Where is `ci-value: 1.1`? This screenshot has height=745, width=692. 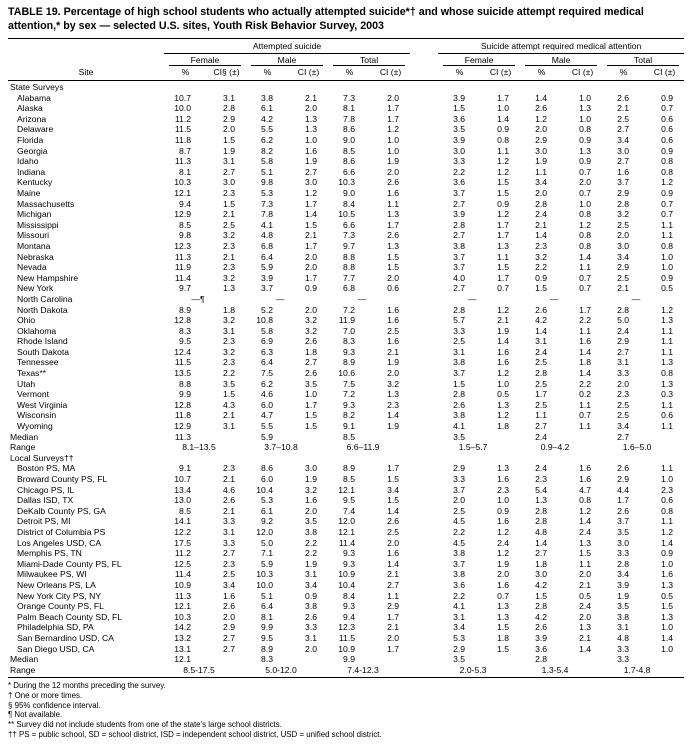
ci-value: 1.1 is located at coordinates (667, 235).